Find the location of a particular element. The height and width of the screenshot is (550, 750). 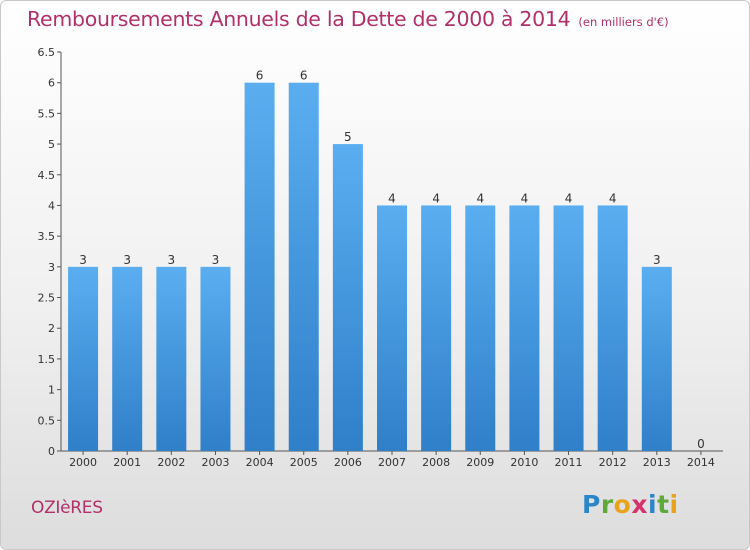

logo-letter: r is located at coordinates (607, 504).